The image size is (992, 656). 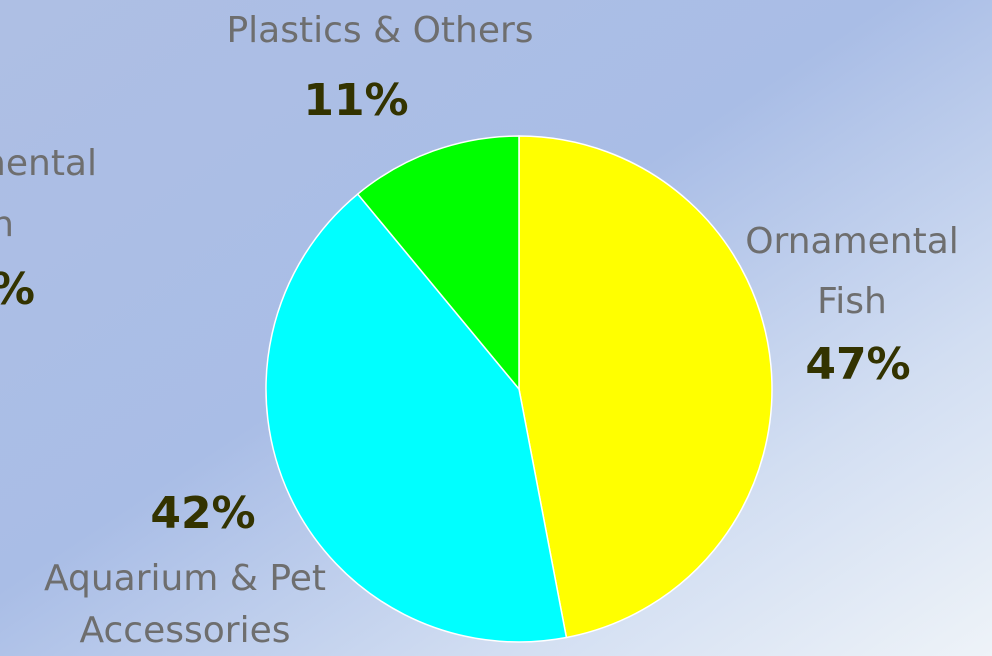 What do you see at coordinates (7, 224) in the screenshot?
I see `annotation: Fish` at bounding box center [7, 224].